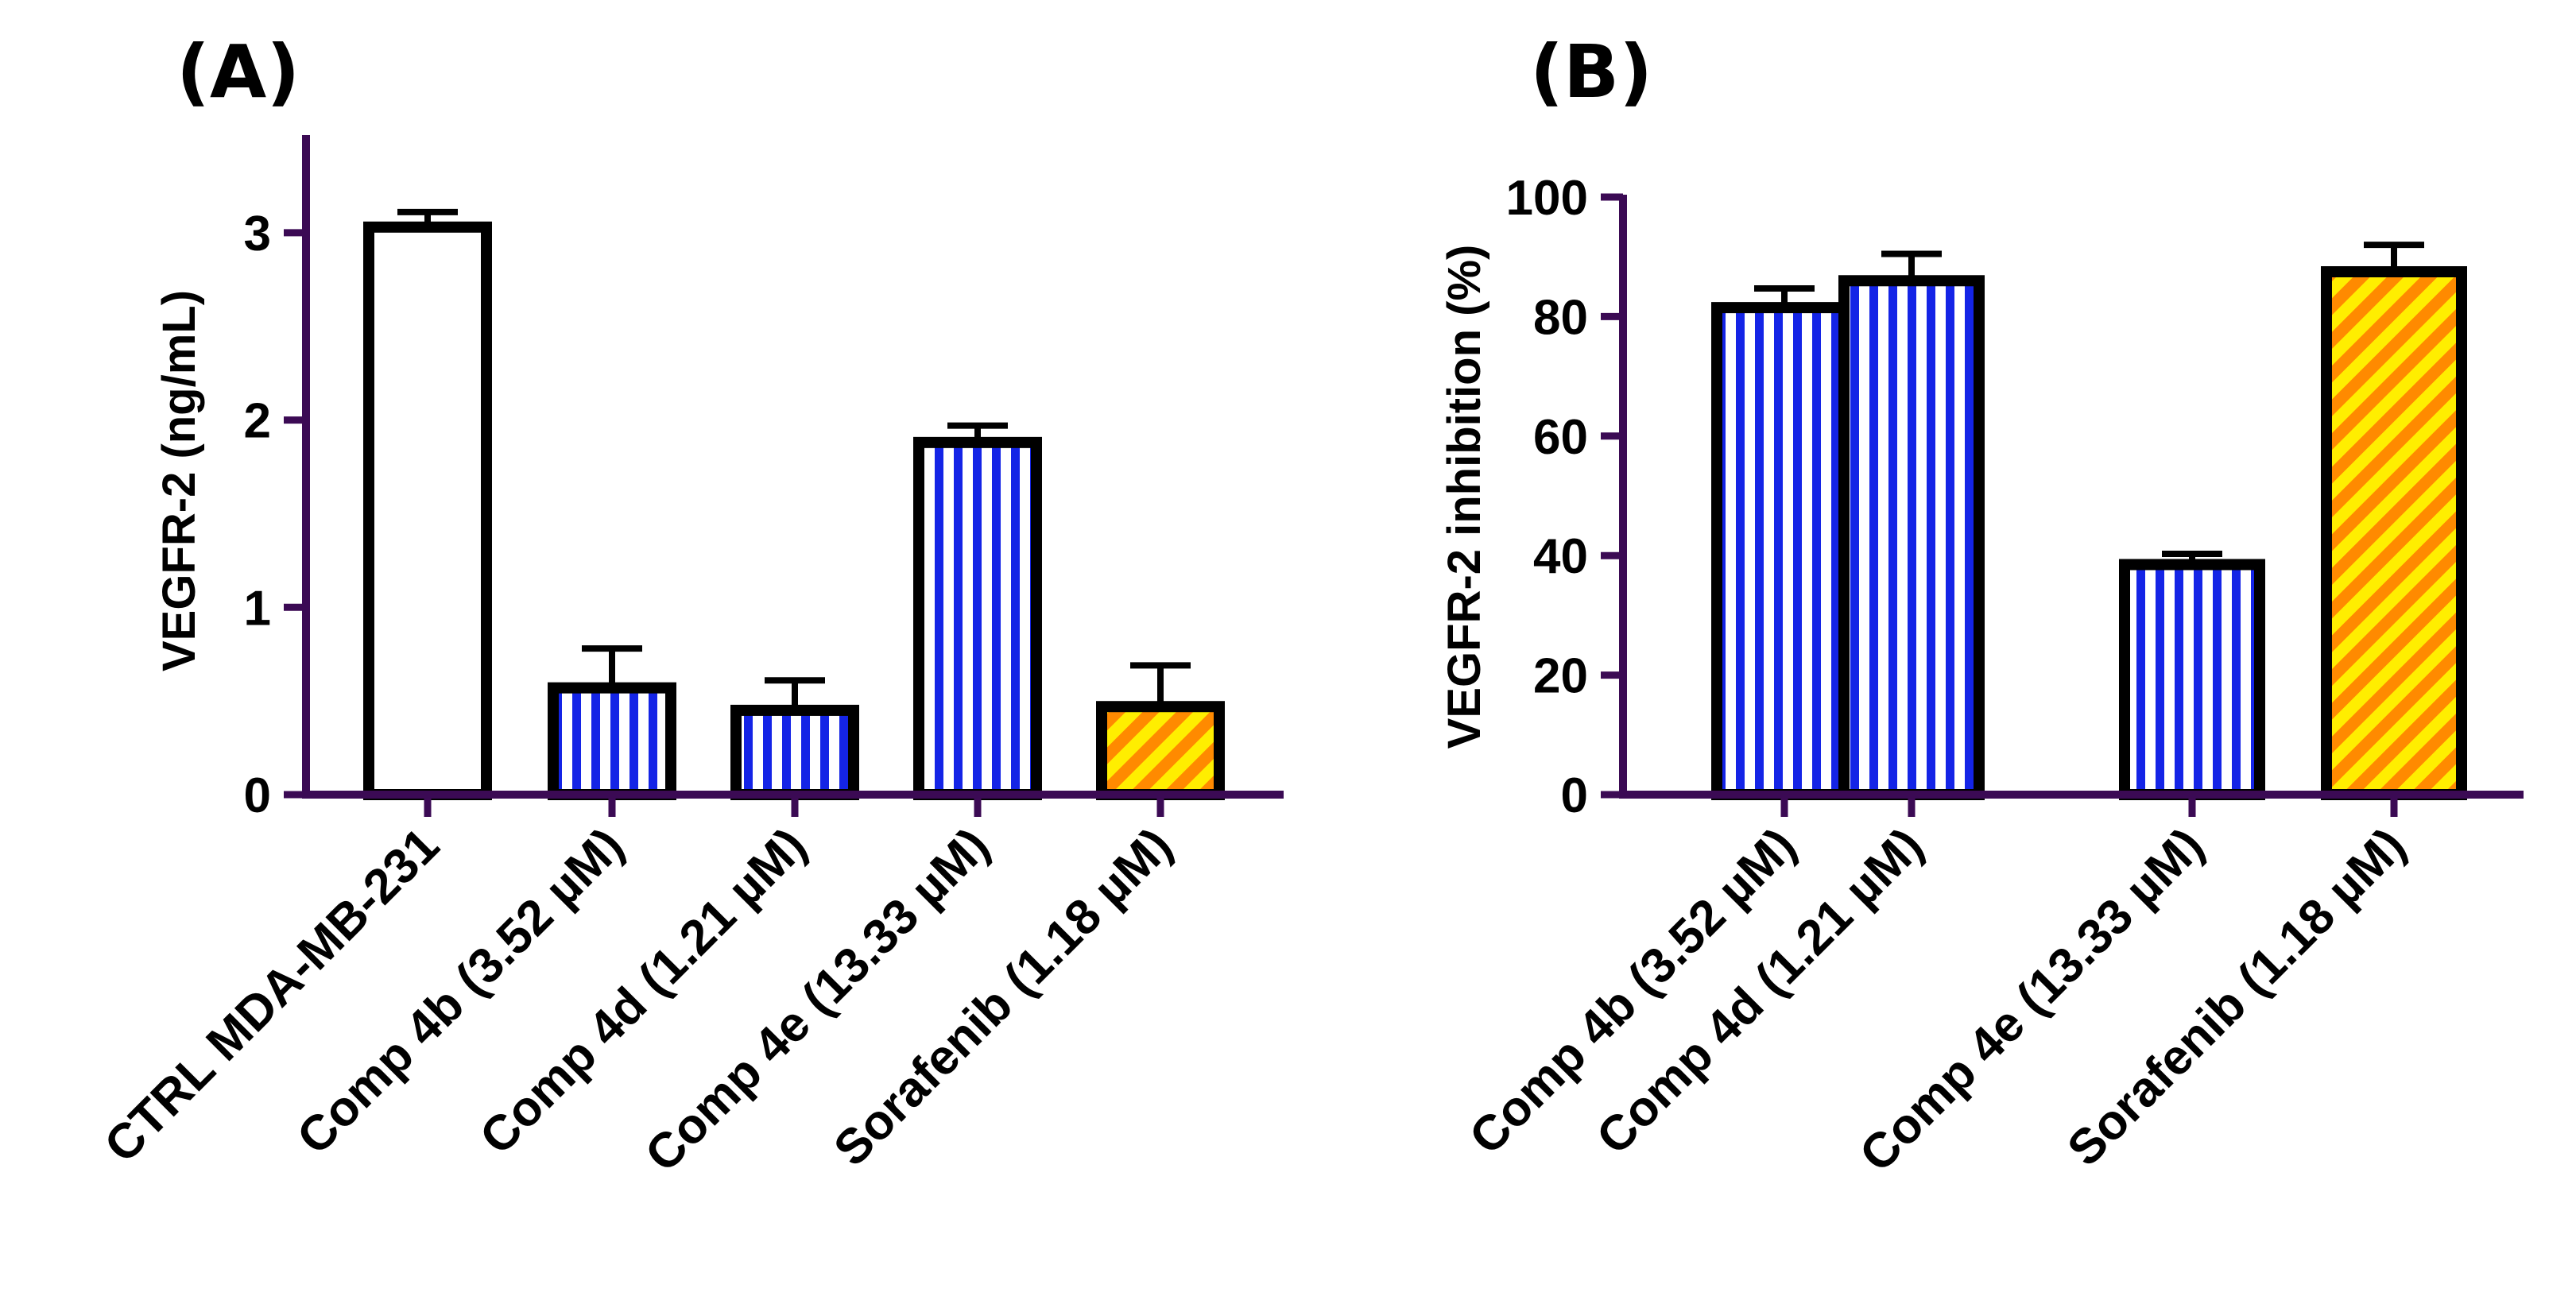 This screenshot has height=1300, width=2576. Describe the element at coordinates (179, 480) in the screenshot. I see `panel-a-y-axis-title: VEGFR-2 (ng/mL)` at that location.